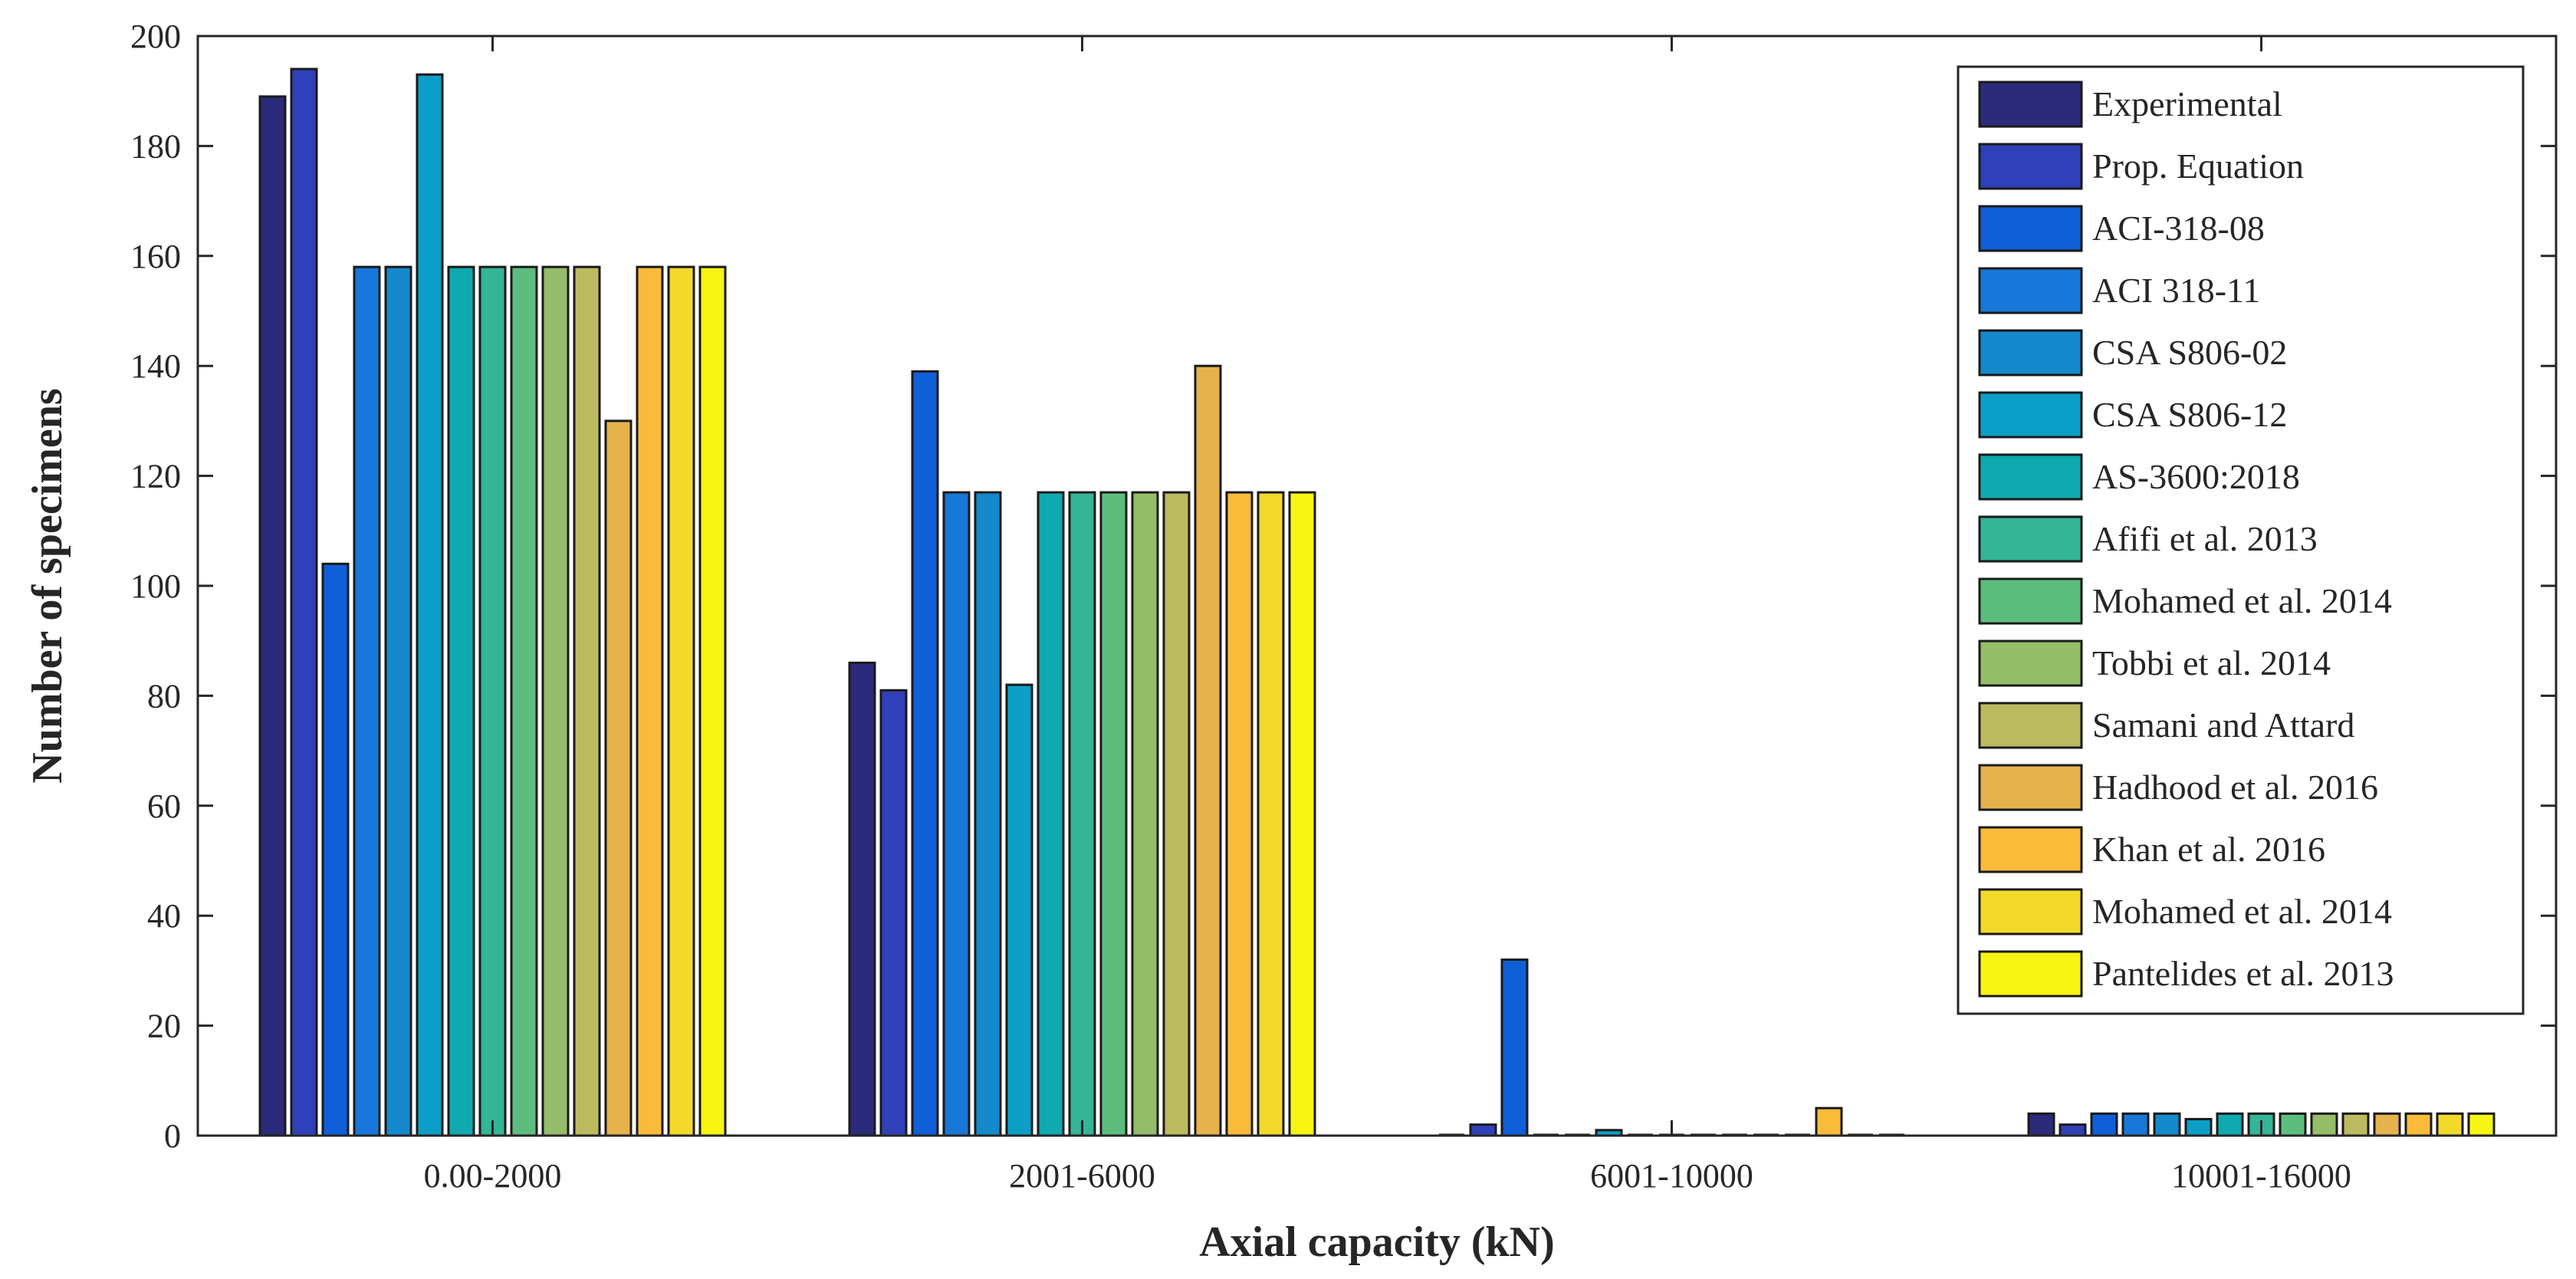  I want to click on y-tick-label: 20, so click(164, 1026).